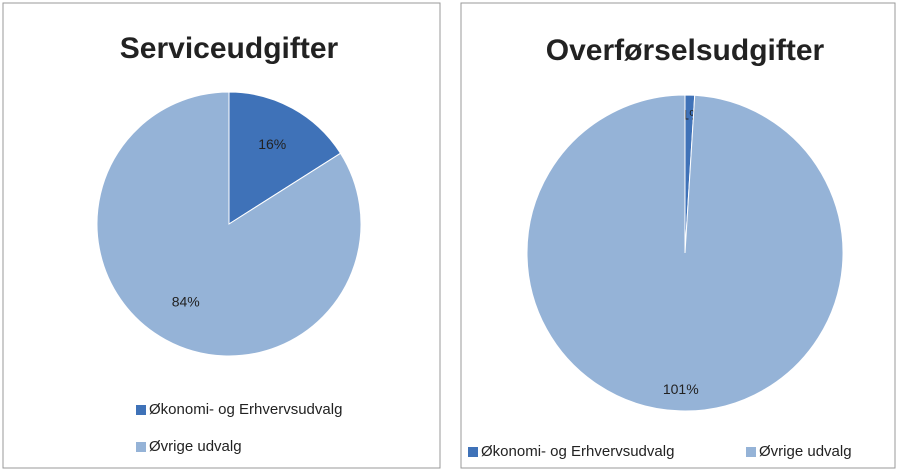 The height and width of the screenshot is (472, 899). What do you see at coordinates (681, 389) in the screenshot?
I see `slice-label: 101%` at bounding box center [681, 389].